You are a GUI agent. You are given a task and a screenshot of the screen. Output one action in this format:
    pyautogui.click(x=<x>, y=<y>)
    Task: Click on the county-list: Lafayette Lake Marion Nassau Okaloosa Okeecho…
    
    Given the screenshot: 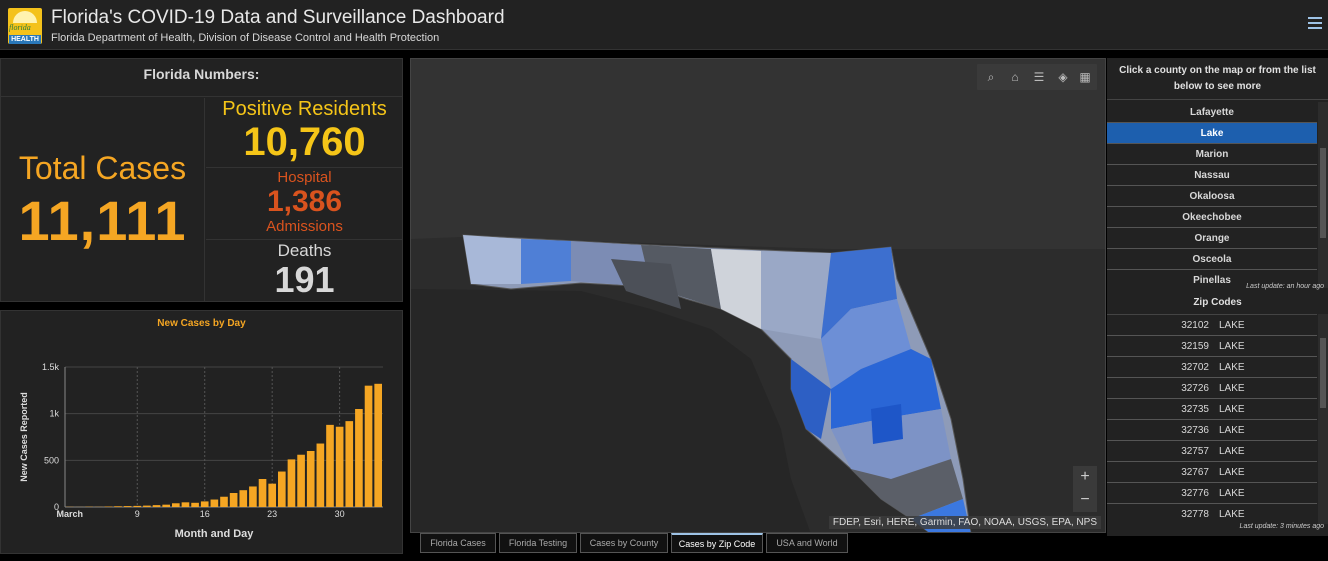 What is the action you would take?
    pyautogui.click(x=1212, y=195)
    